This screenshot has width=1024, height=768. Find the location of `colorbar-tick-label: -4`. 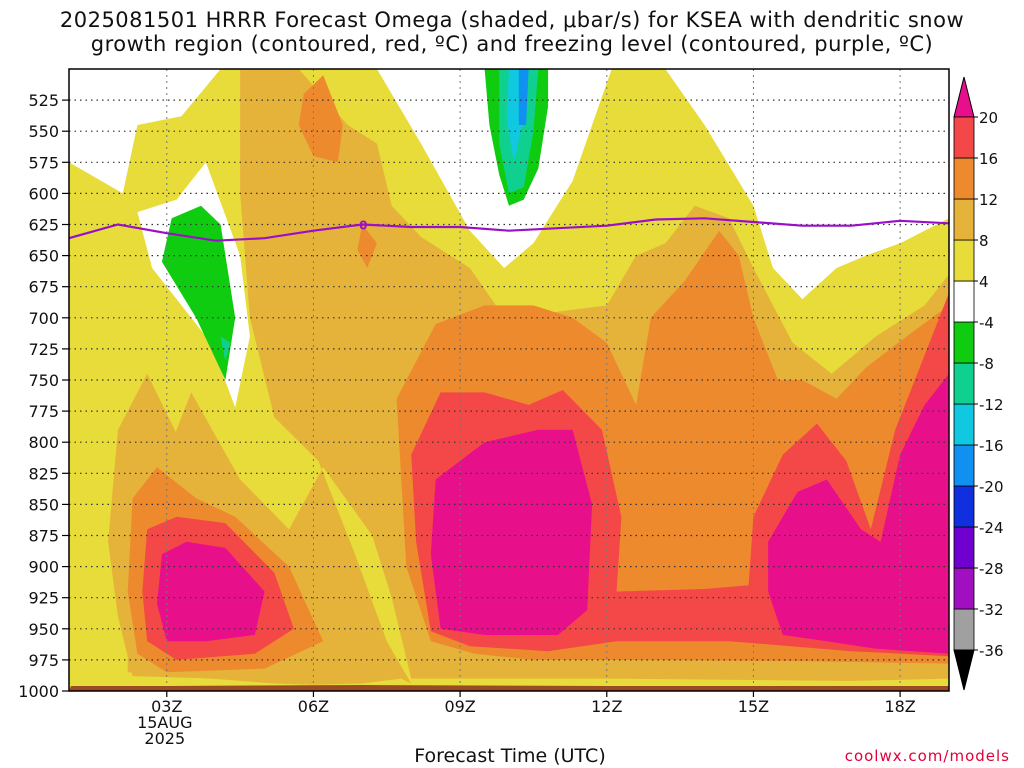

colorbar-tick-label: -4 is located at coordinates (986, 323).